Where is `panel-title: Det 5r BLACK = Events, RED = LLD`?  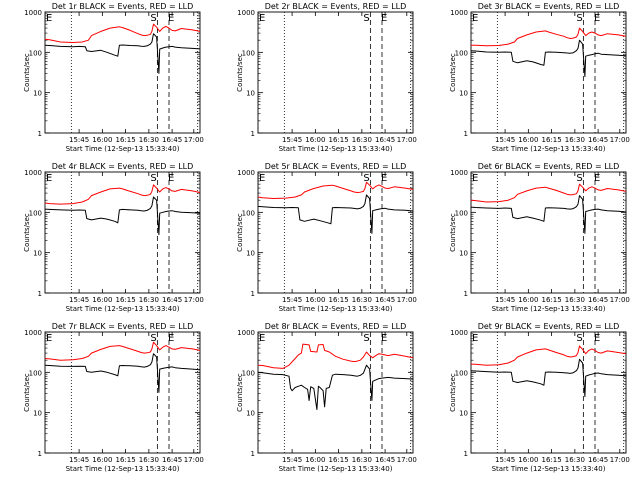
panel-title: Det 5r BLACK = Events, RED = LLD is located at coordinates (336, 166).